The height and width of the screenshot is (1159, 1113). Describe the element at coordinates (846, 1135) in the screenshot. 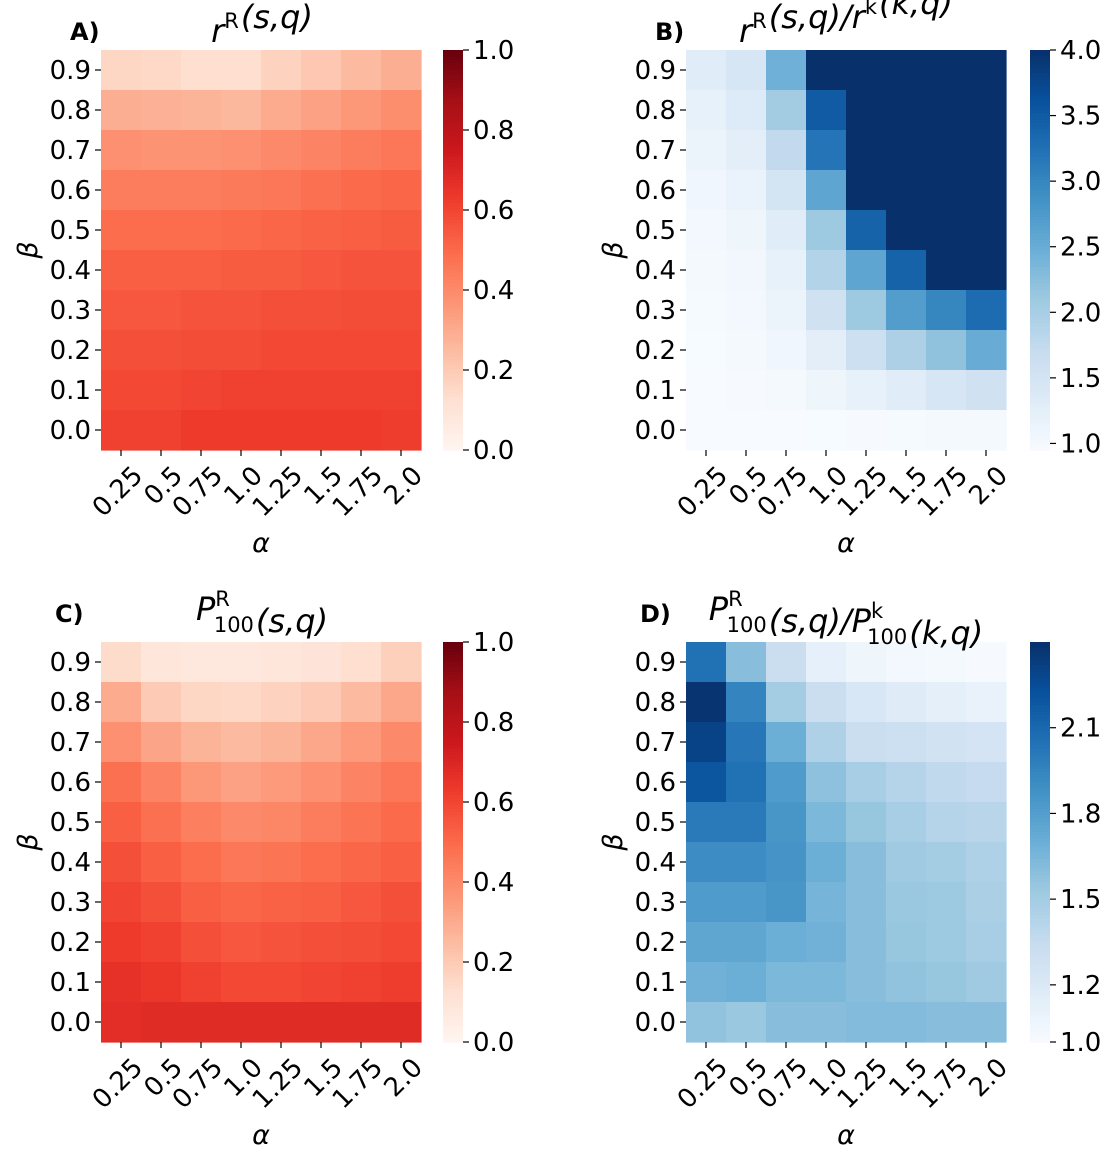

I see `x-axis-label: α` at that location.